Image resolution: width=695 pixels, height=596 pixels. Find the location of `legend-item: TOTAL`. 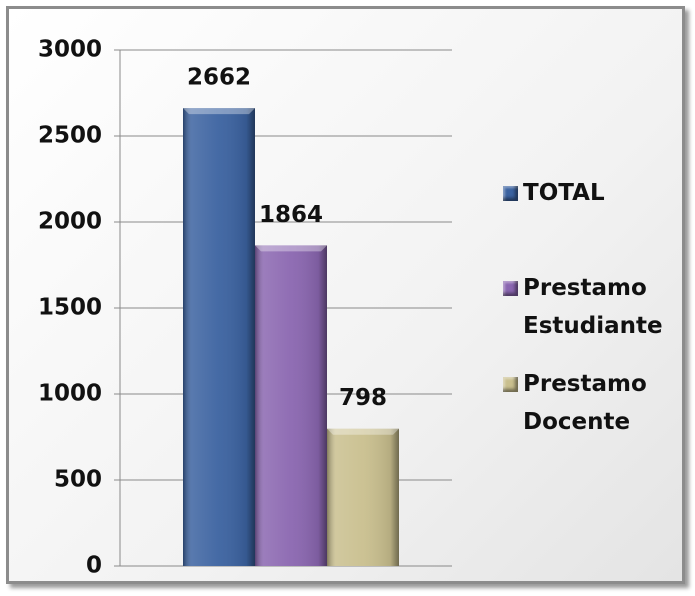

legend-item: TOTAL is located at coordinates (588, 193).